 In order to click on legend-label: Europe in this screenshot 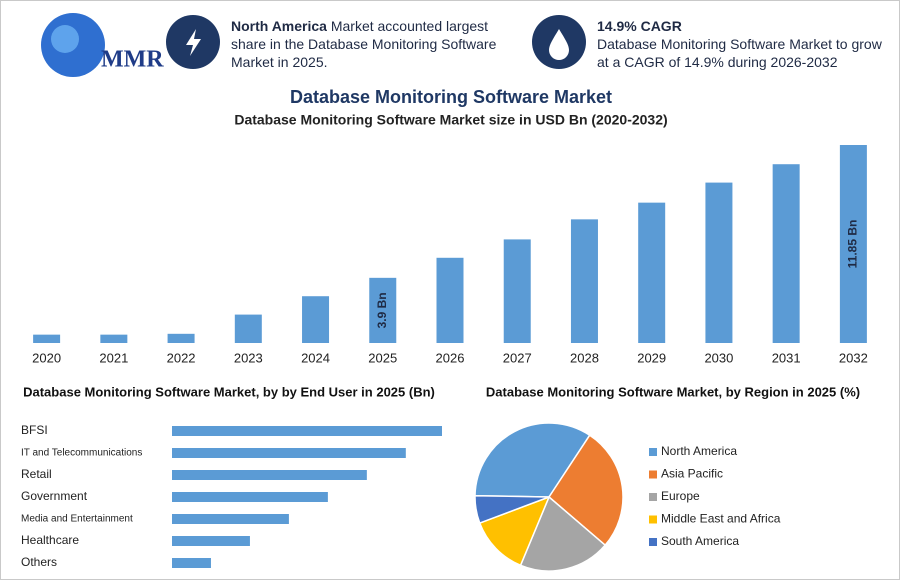, I will do `click(680, 496)`.